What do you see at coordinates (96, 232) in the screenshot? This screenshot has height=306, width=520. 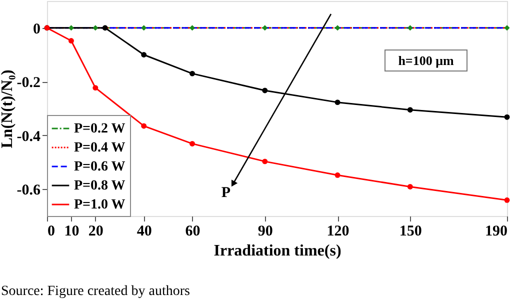 I see `x-tick-label: 20` at bounding box center [96, 232].